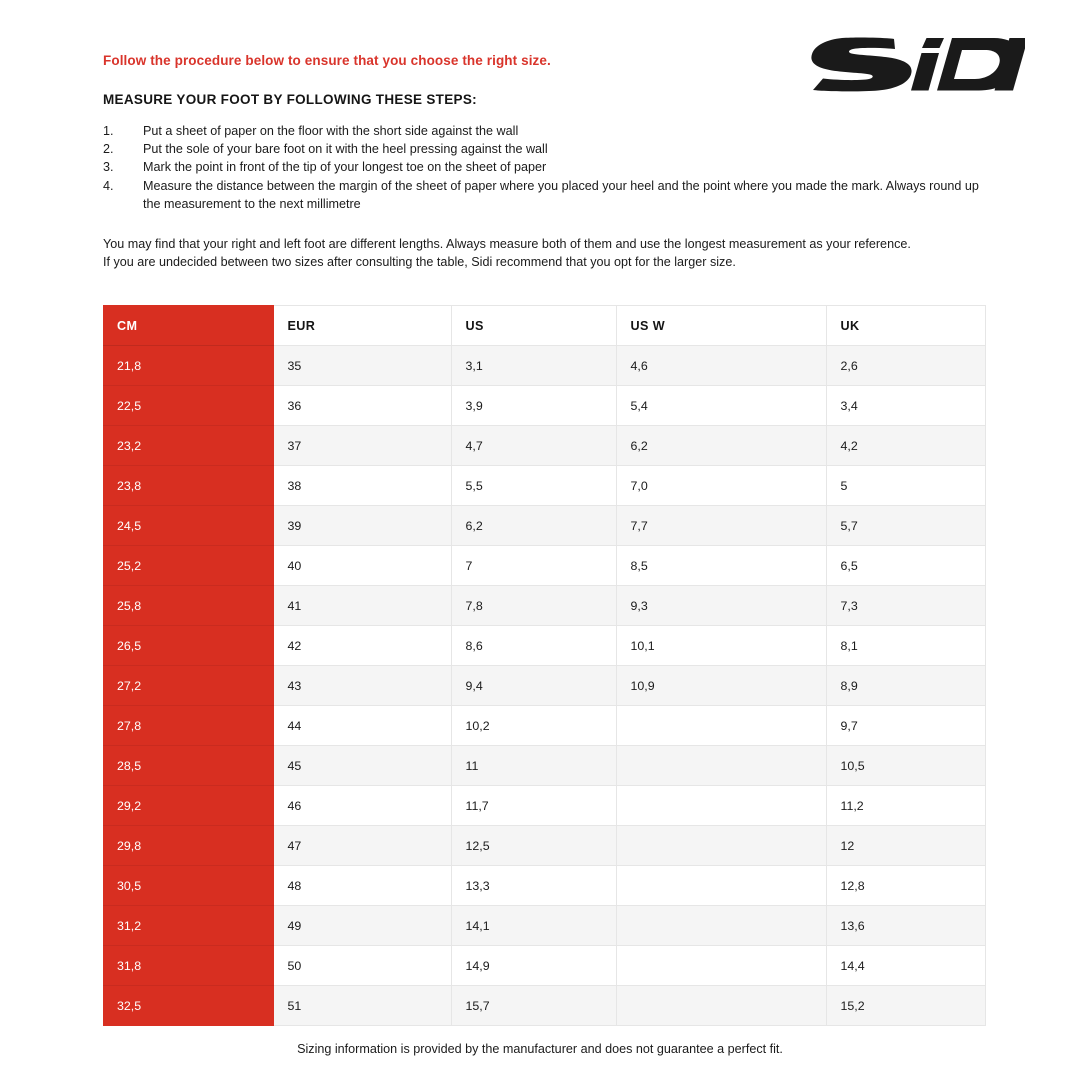  I want to click on cell-eur: 47, so click(362, 845).